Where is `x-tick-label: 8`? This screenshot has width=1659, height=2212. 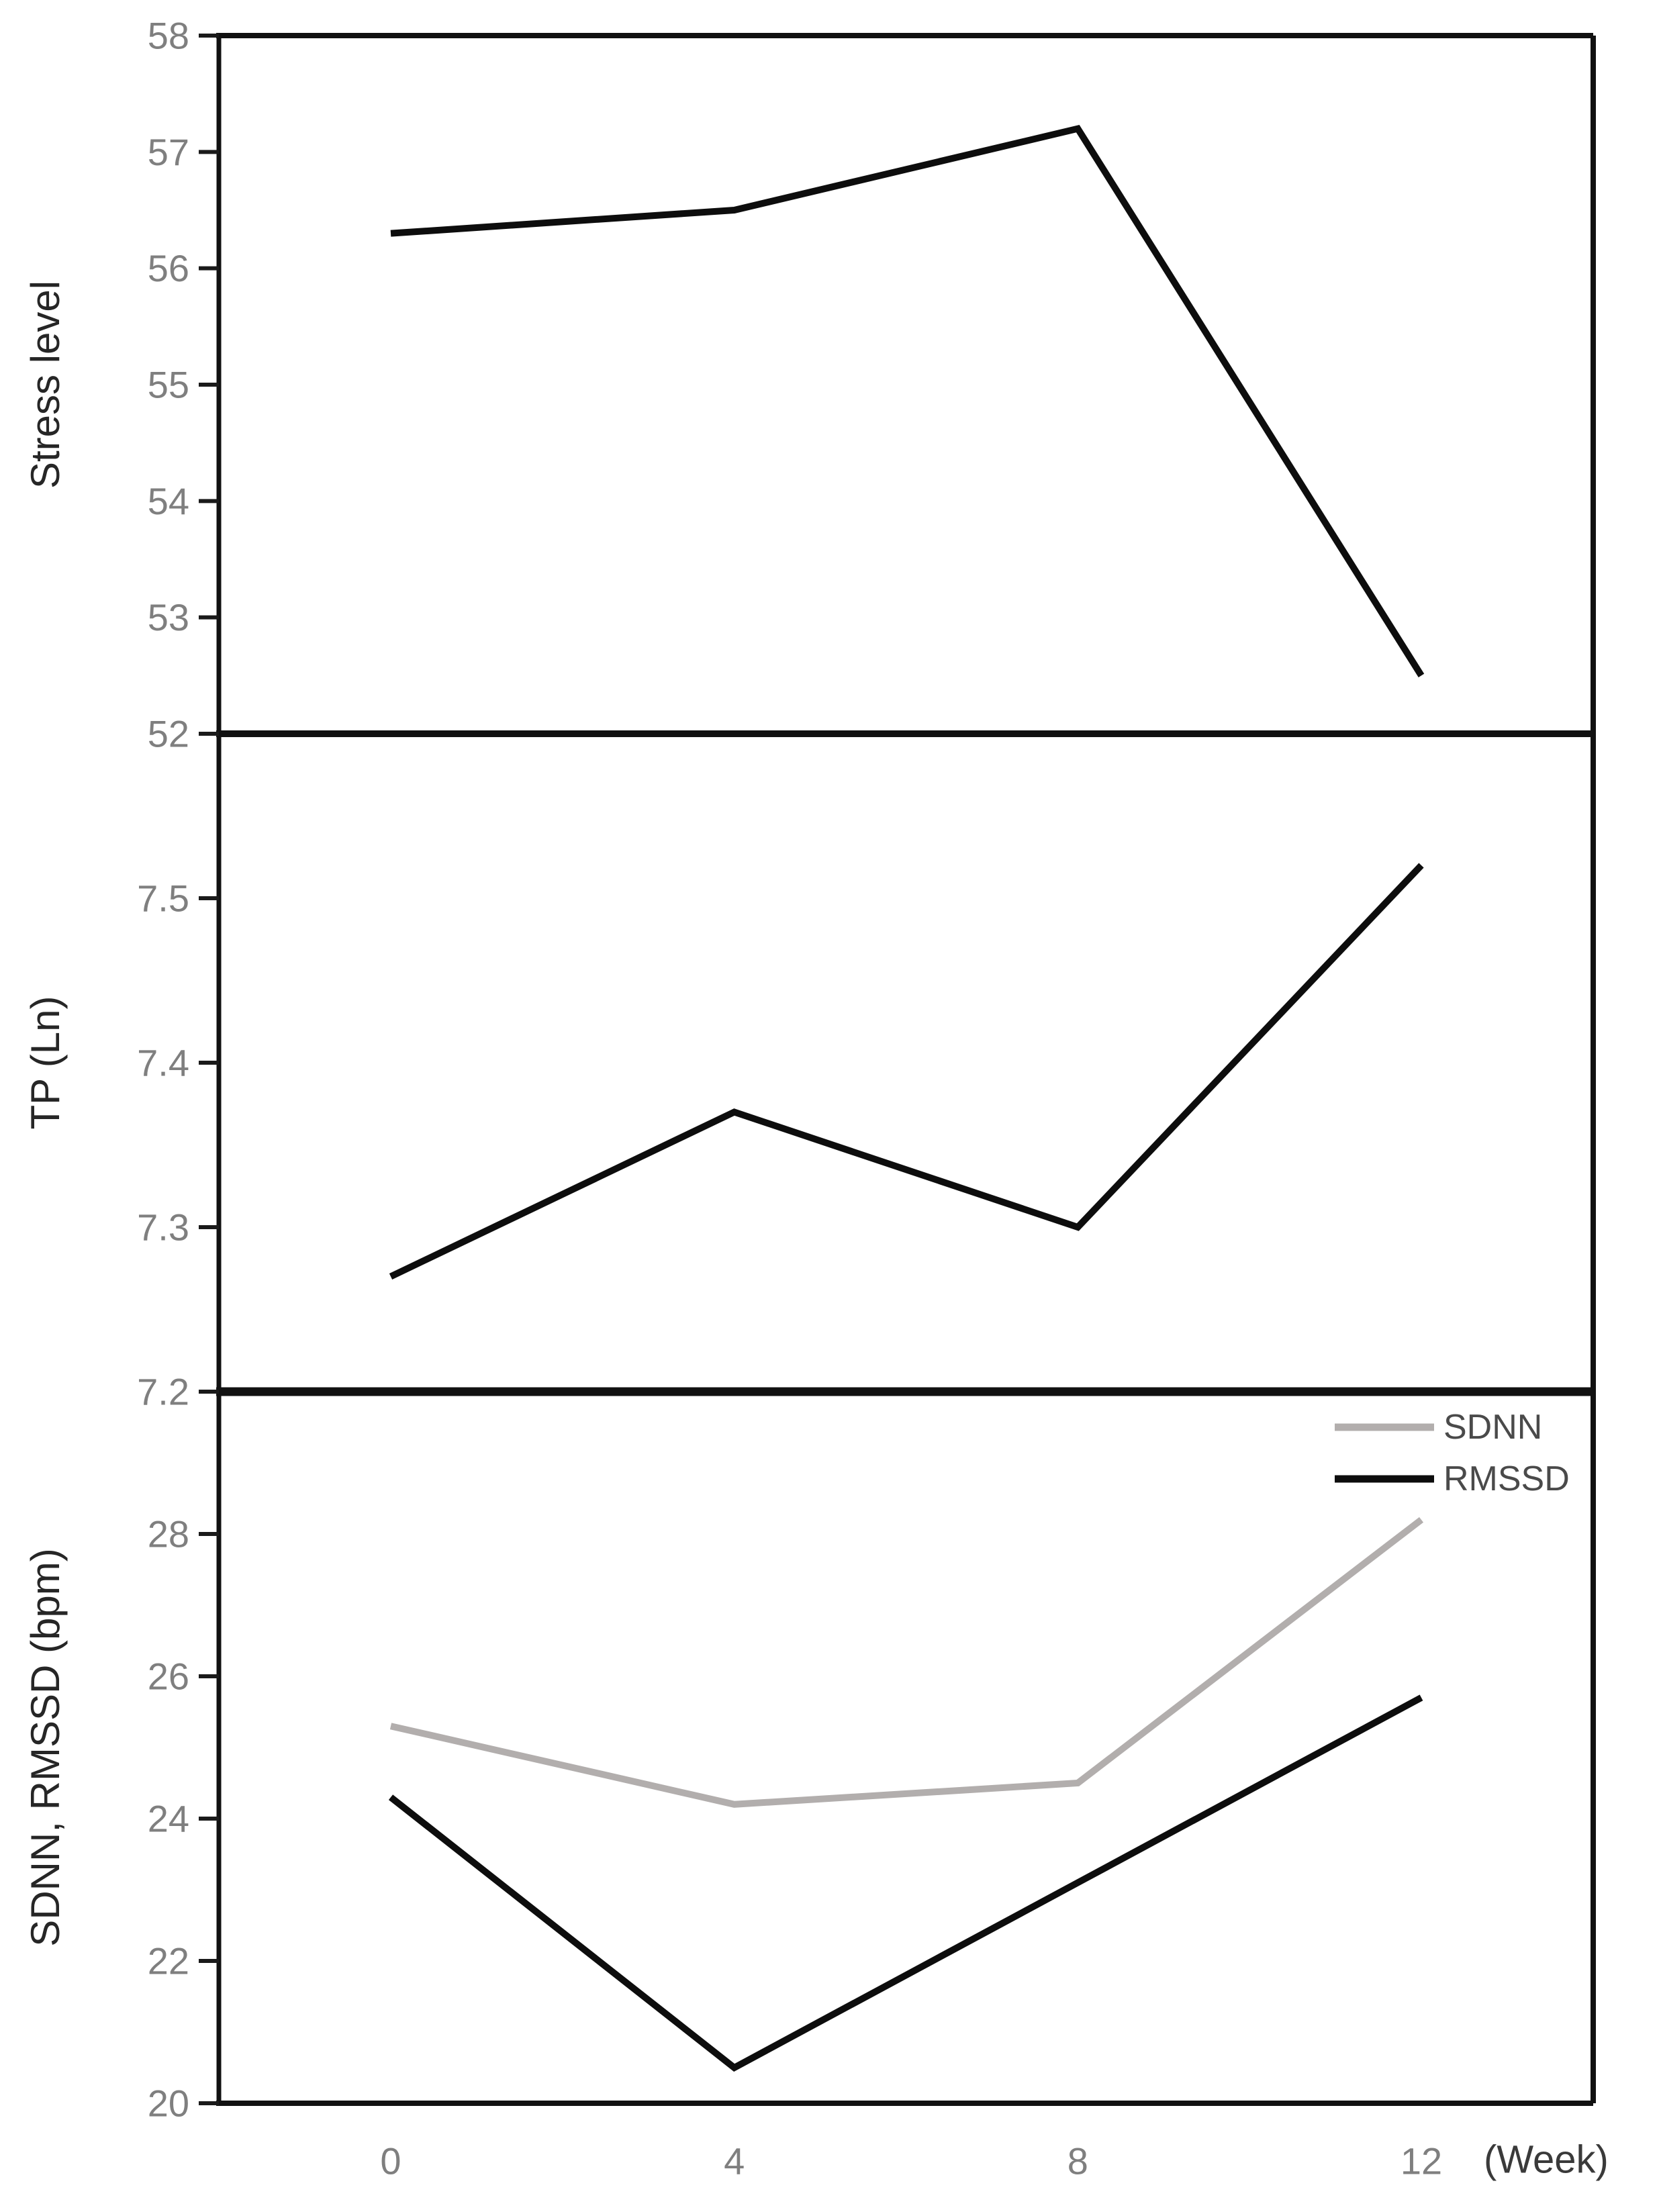
x-tick-label: 8 is located at coordinates (1078, 2161).